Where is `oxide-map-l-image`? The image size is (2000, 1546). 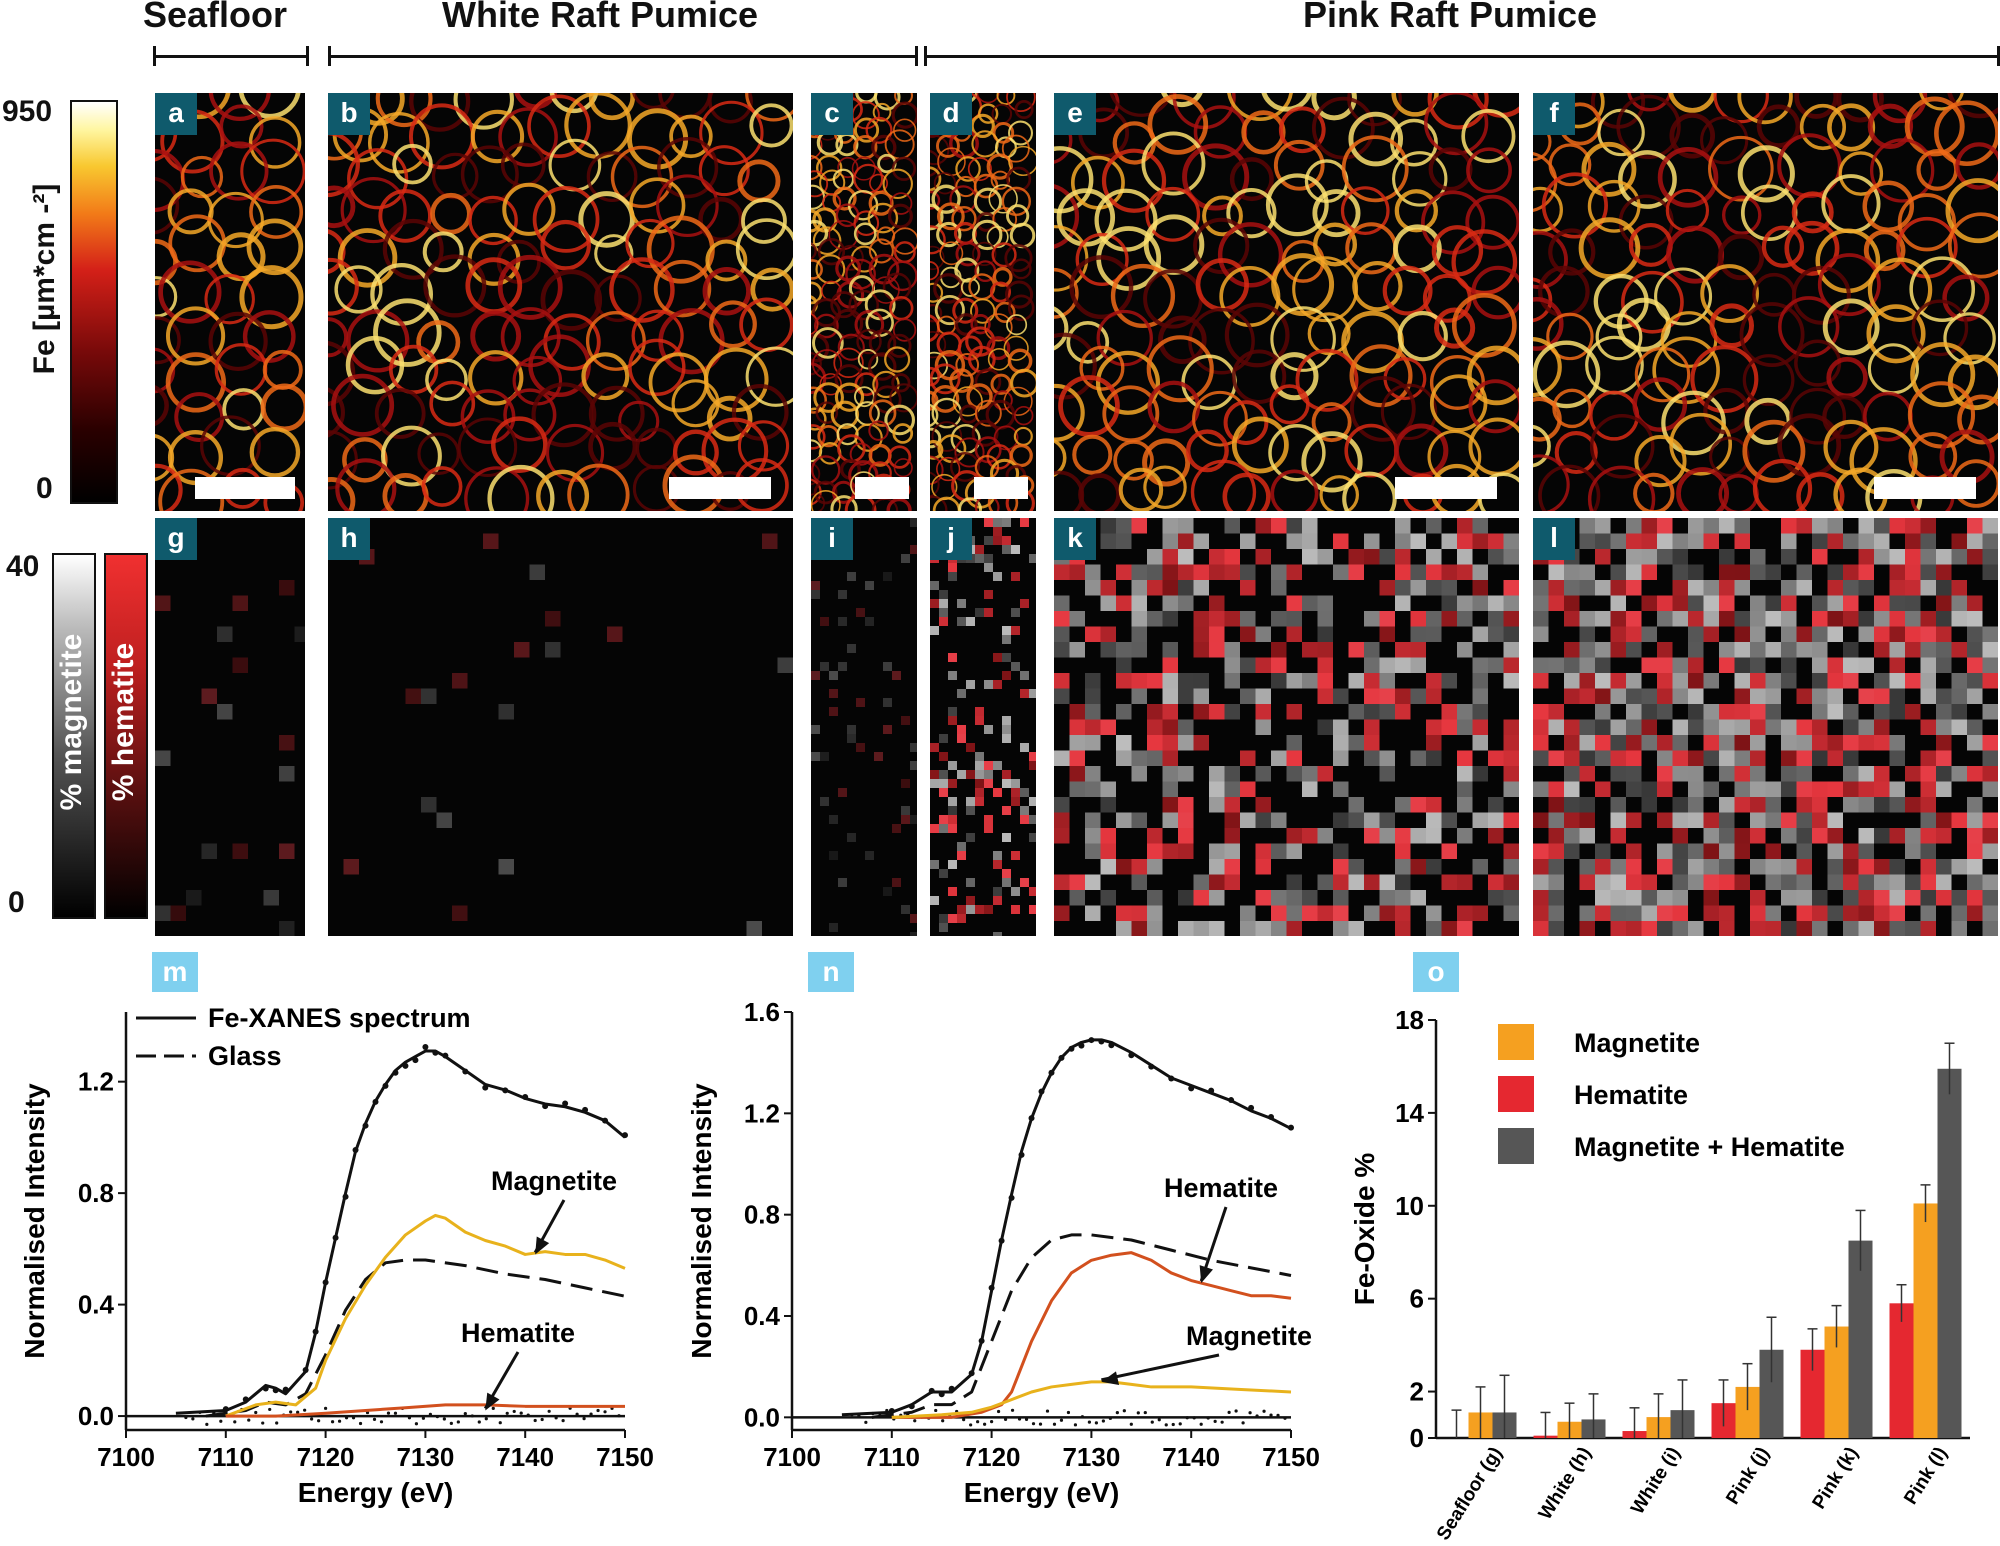 oxide-map-l-image is located at coordinates (1765, 727).